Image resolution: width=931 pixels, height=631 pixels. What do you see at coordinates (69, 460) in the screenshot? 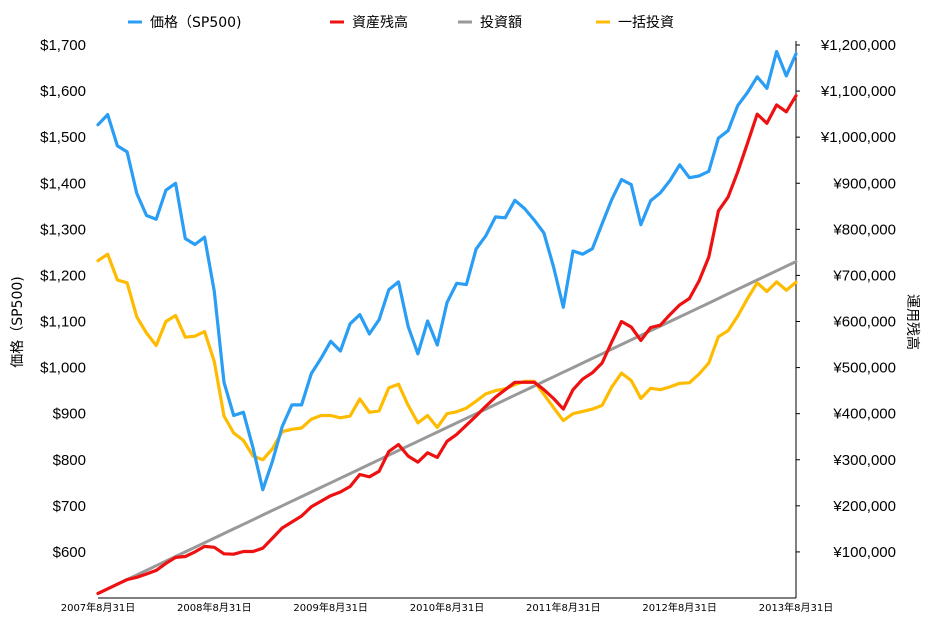
I see `y-left-tick-label: $800` at bounding box center [69, 460].